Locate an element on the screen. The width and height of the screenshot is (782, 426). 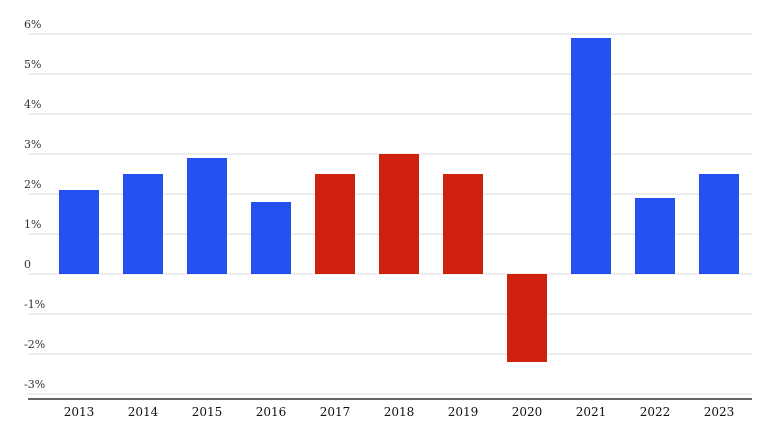
x-tick-label: 2017 is located at coordinates (335, 412).